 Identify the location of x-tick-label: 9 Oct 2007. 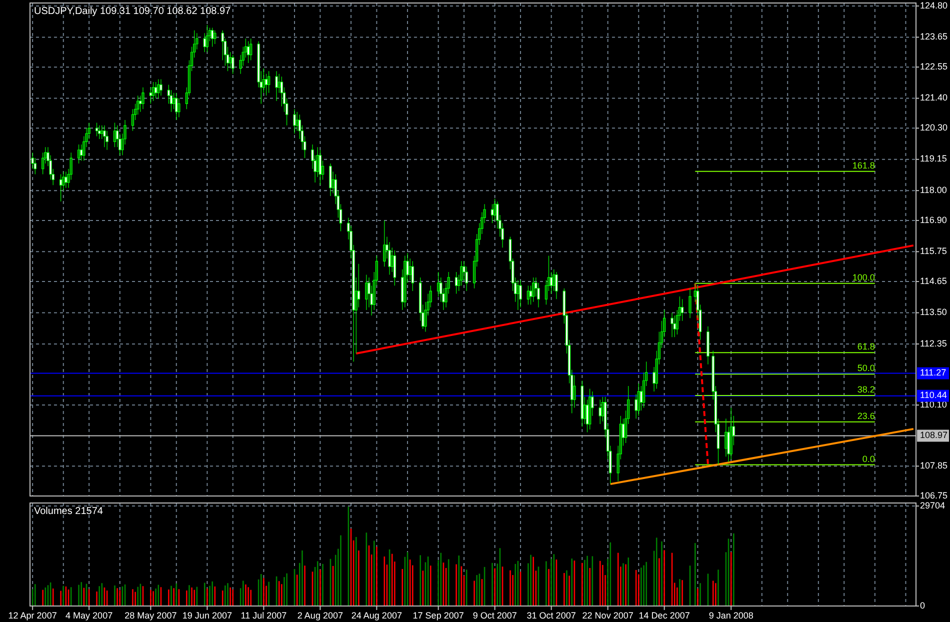
(494, 615).